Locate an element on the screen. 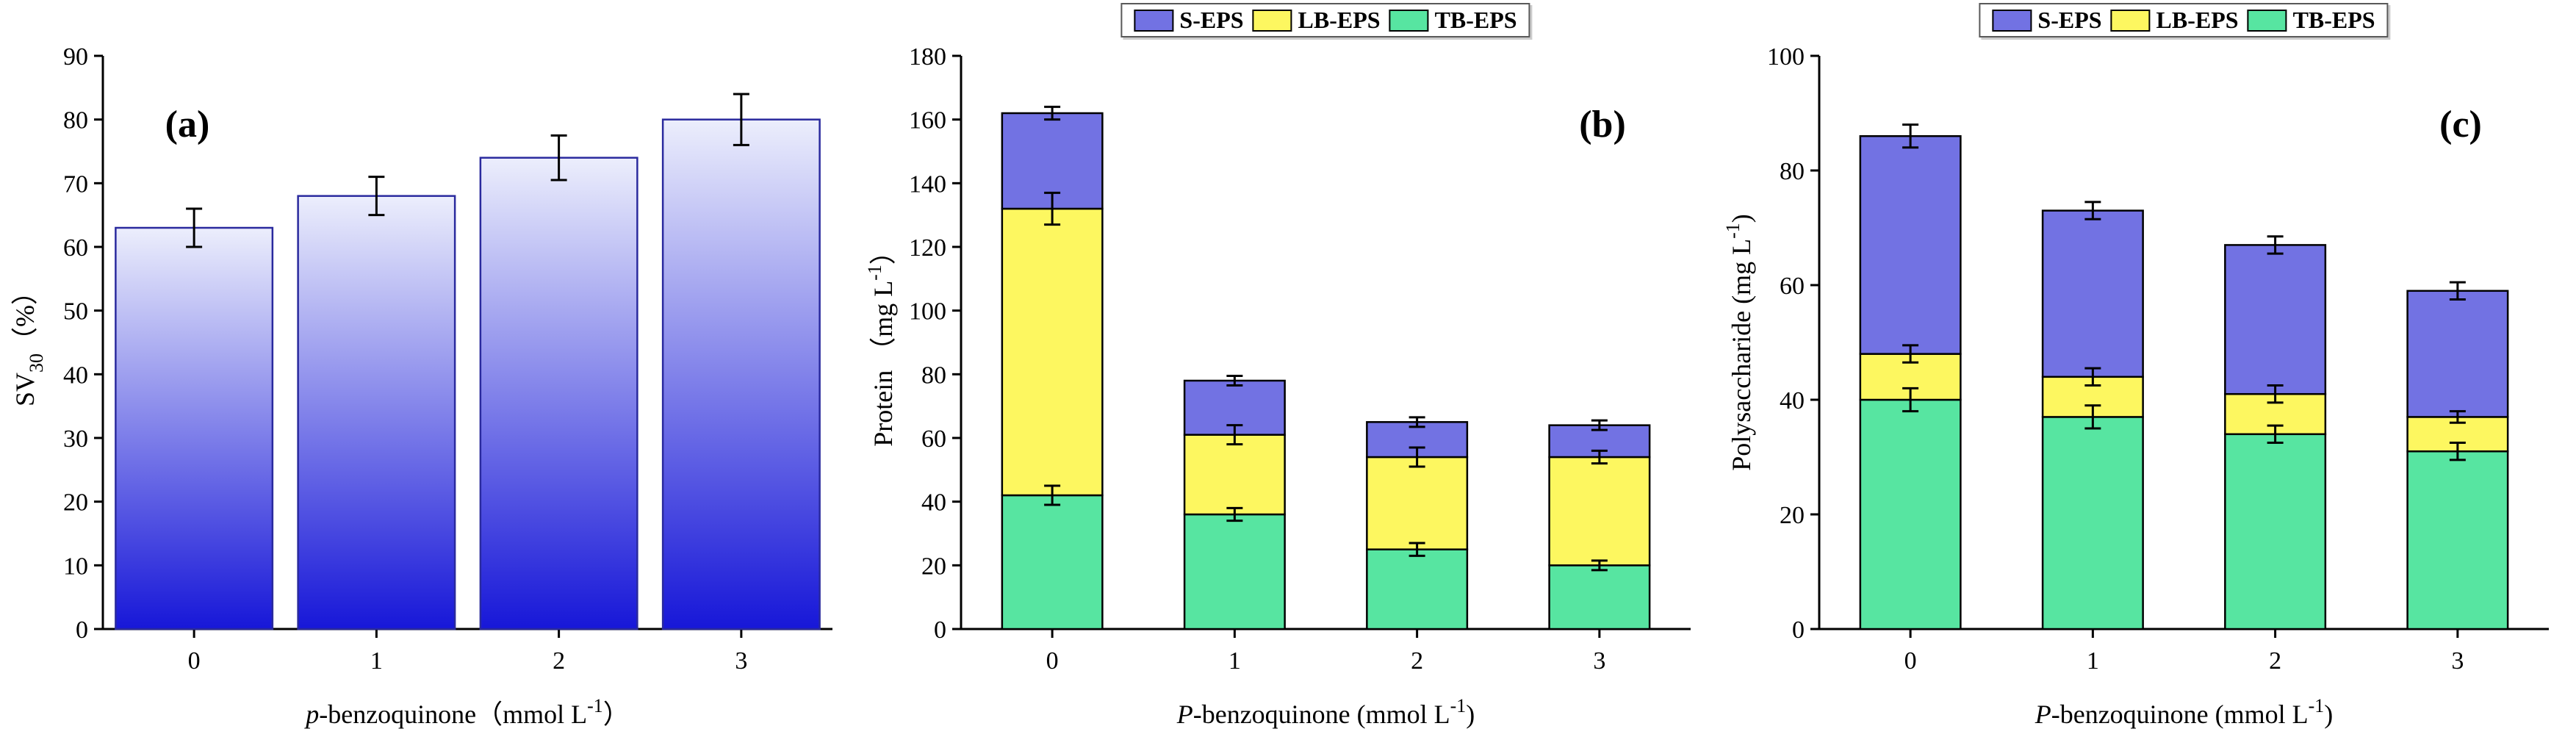 Image resolution: width=2576 pixels, height=751 pixels. panel-label: (b) is located at coordinates (1602, 124).